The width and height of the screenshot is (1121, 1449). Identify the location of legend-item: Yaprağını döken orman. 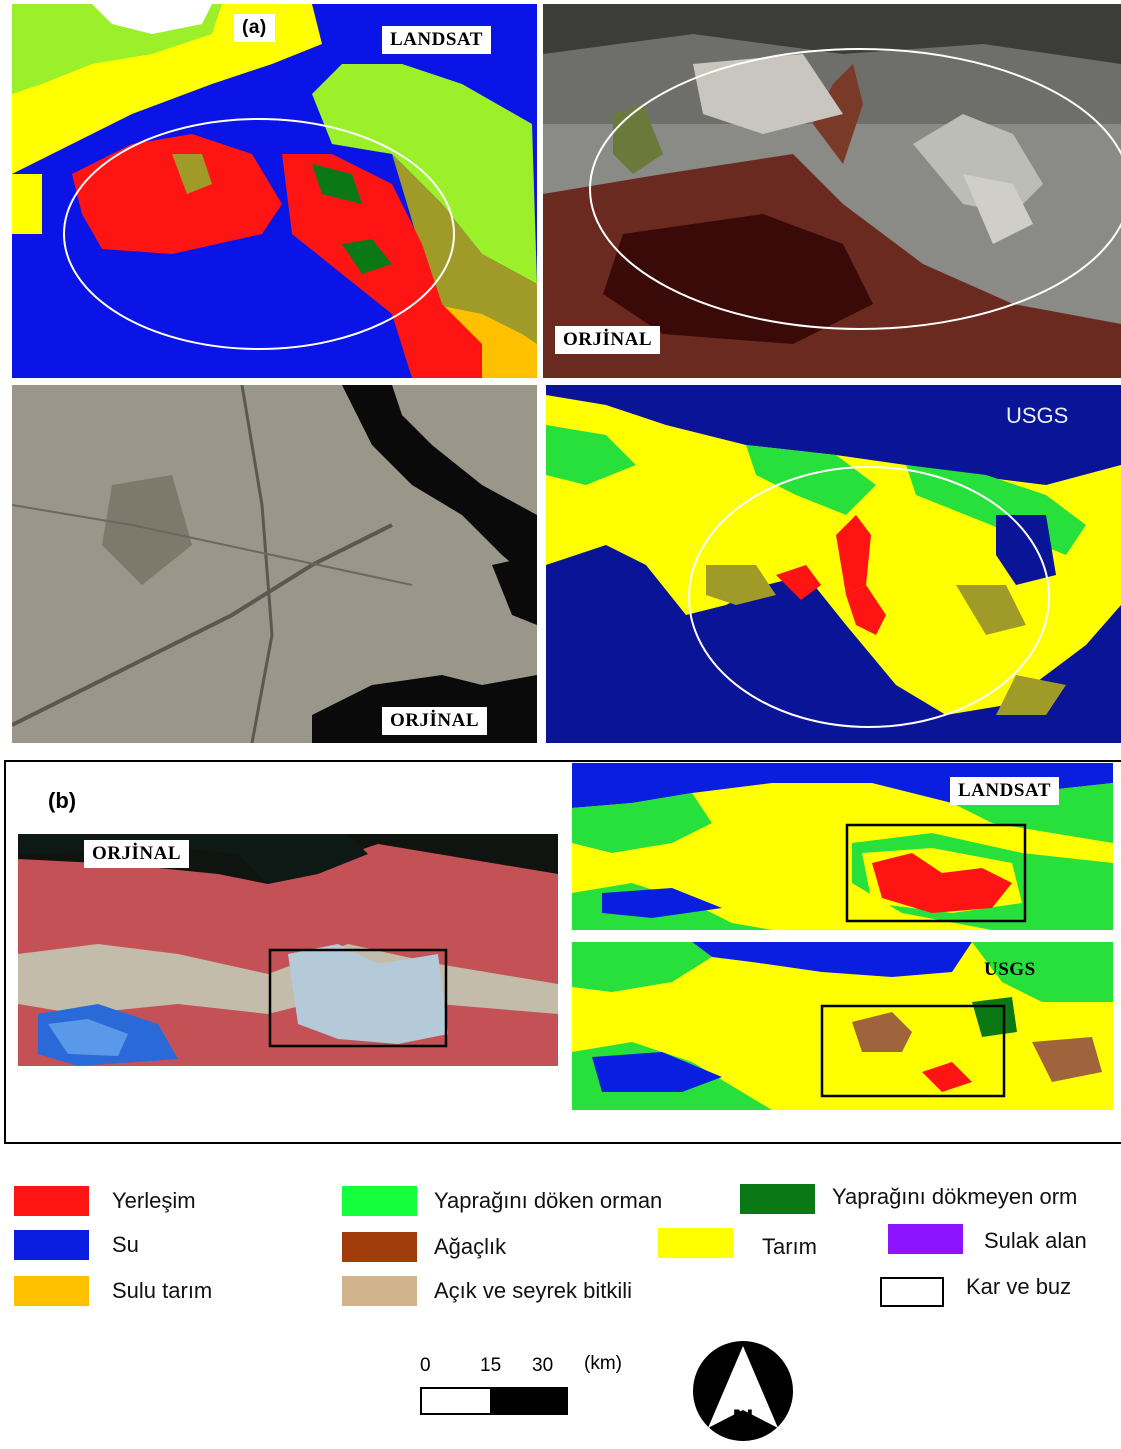
(537, 1203).